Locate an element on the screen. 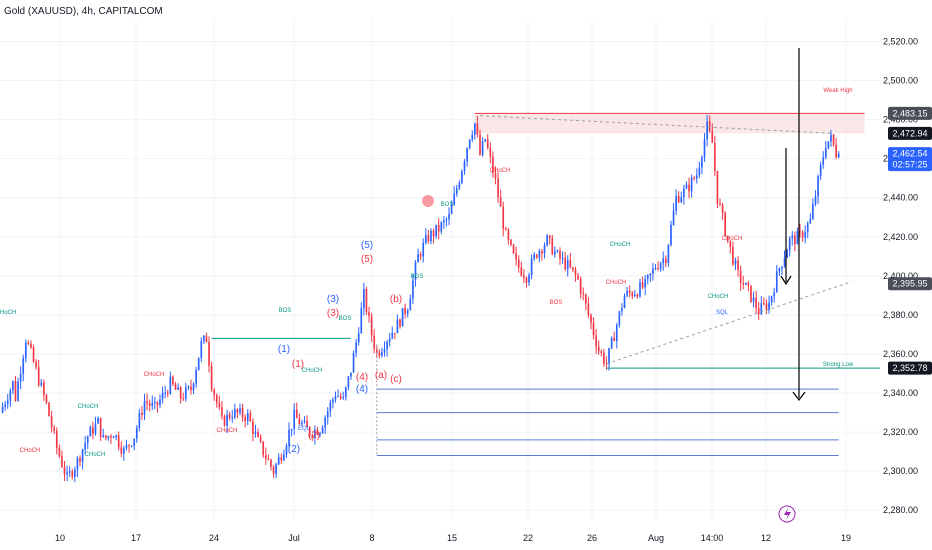  x-tick-label: 26 is located at coordinates (592, 538).